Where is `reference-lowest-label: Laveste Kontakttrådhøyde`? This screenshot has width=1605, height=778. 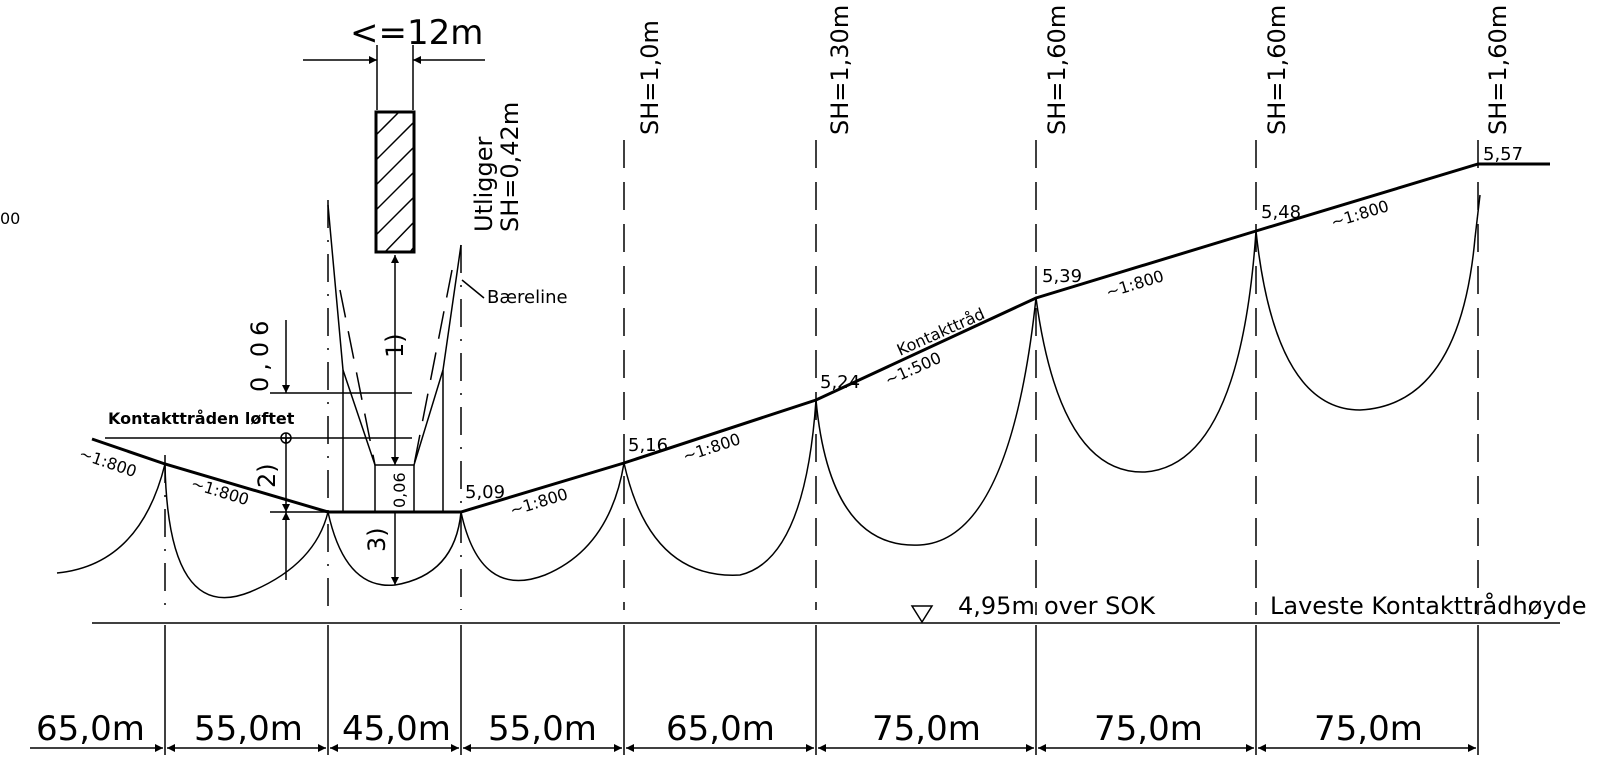
reference-lowest-label: Laveste Kontakttrådhøyde is located at coordinates (1428, 605).